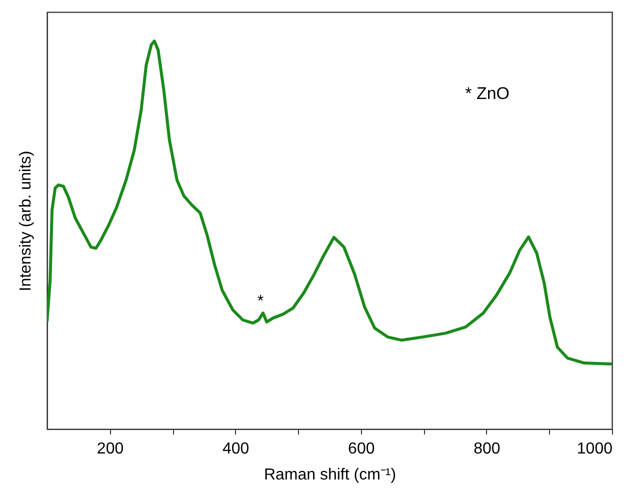  What do you see at coordinates (487, 93) in the screenshot?
I see `annotation: * ZnO` at bounding box center [487, 93].